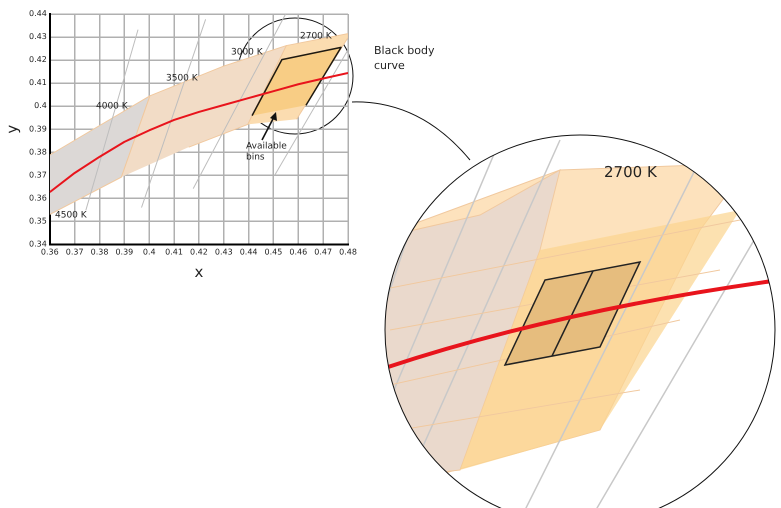 This screenshot has width=781, height=508. I want to click on text: 2700 K, so click(631, 172).